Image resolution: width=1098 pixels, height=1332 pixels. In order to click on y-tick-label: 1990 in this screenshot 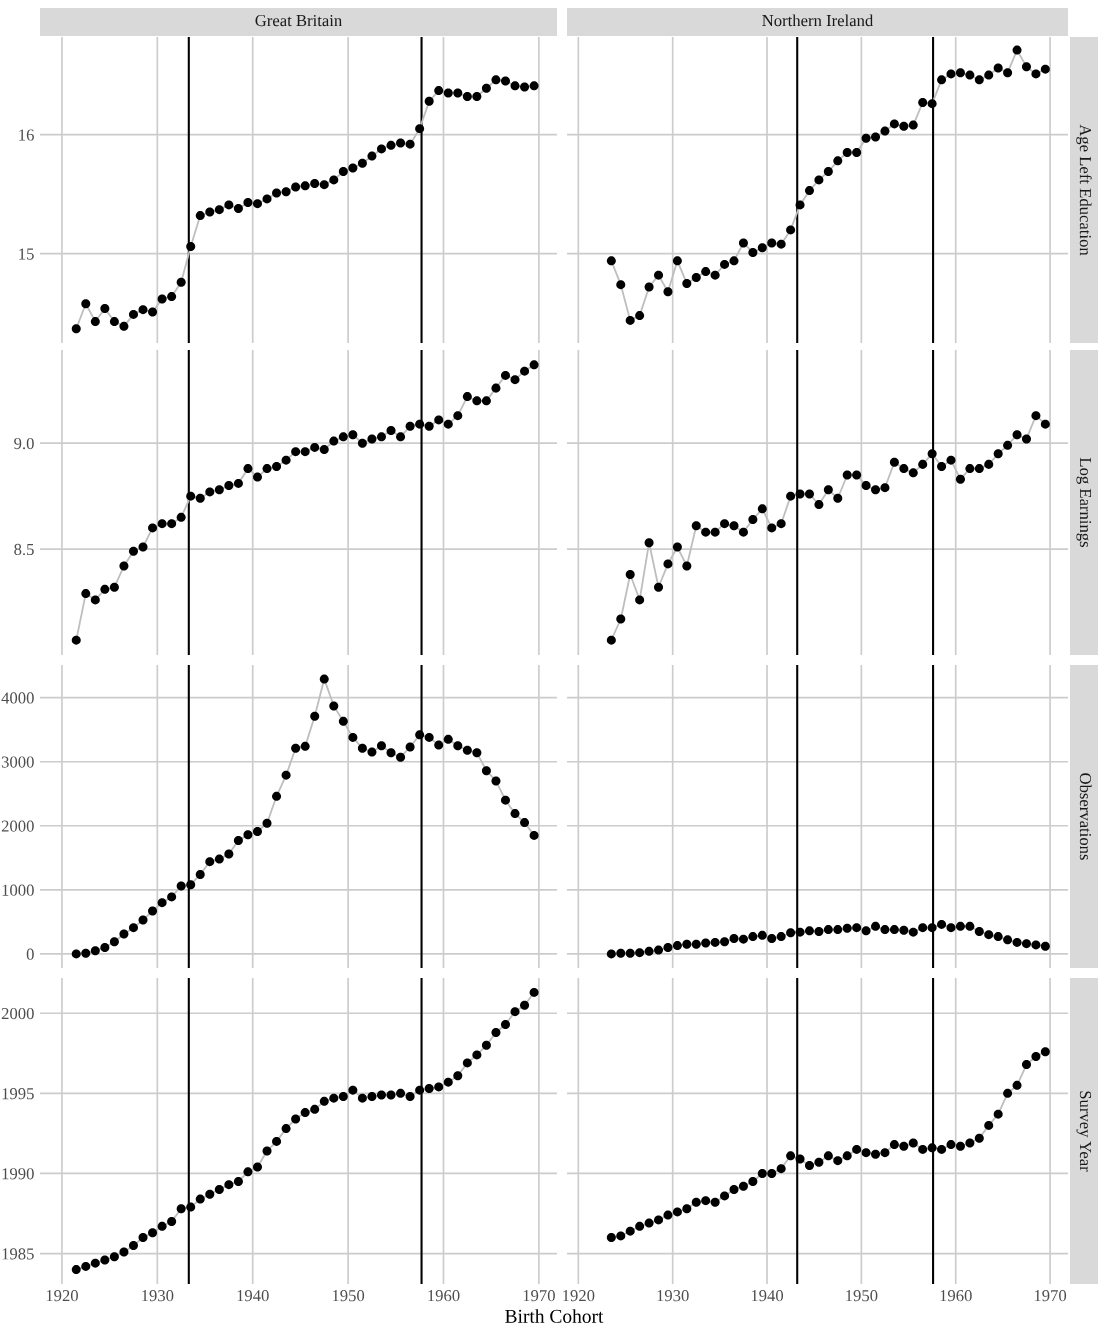, I will do `click(18, 1174)`.